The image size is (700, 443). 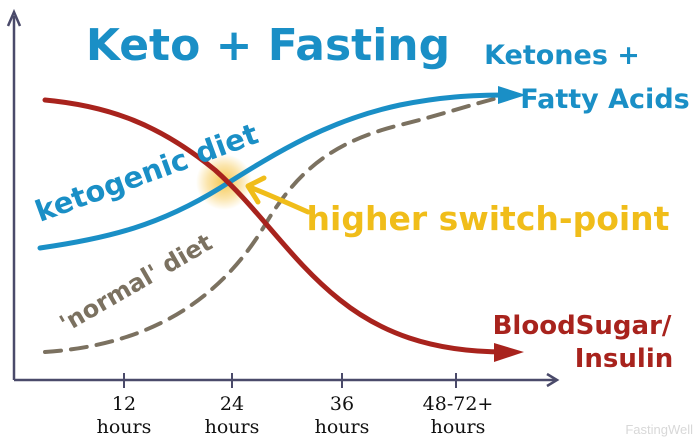 What do you see at coordinates (458, 427) in the screenshot?
I see `x-tick-sublabel-48-72: hours` at bounding box center [458, 427].